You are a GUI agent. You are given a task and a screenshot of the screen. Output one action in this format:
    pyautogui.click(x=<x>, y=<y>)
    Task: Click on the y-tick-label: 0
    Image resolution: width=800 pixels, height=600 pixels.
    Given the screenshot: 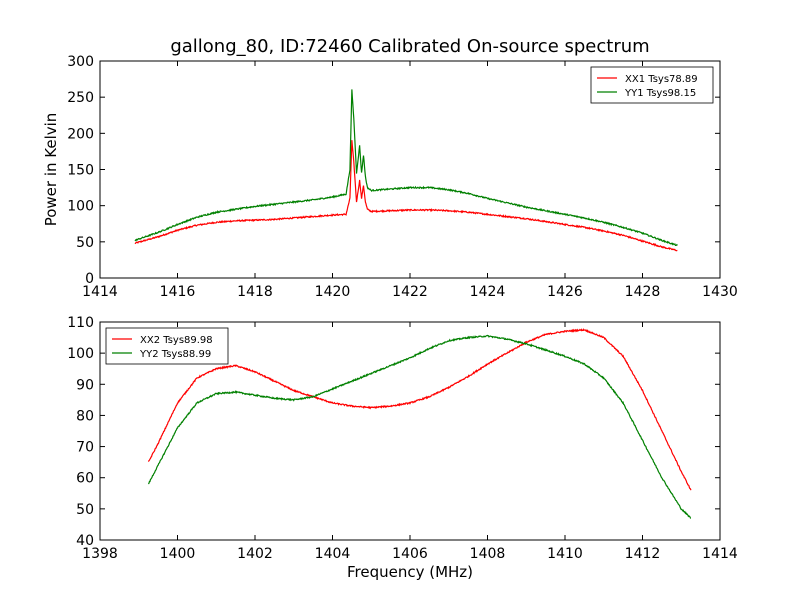 What is the action you would take?
    pyautogui.click(x=89, y=279)
    